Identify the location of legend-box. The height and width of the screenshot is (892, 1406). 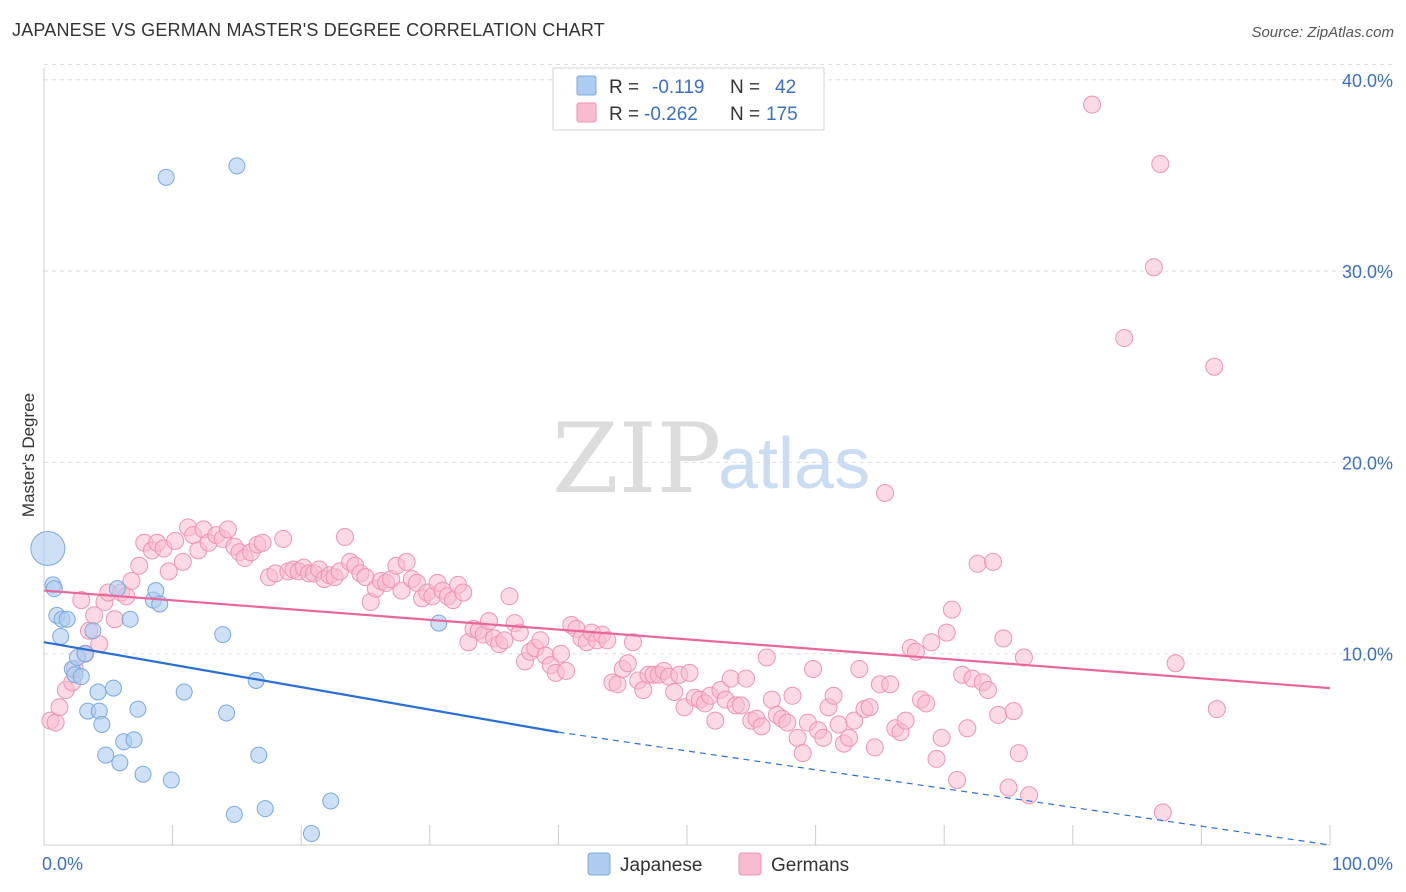
(688, 99).